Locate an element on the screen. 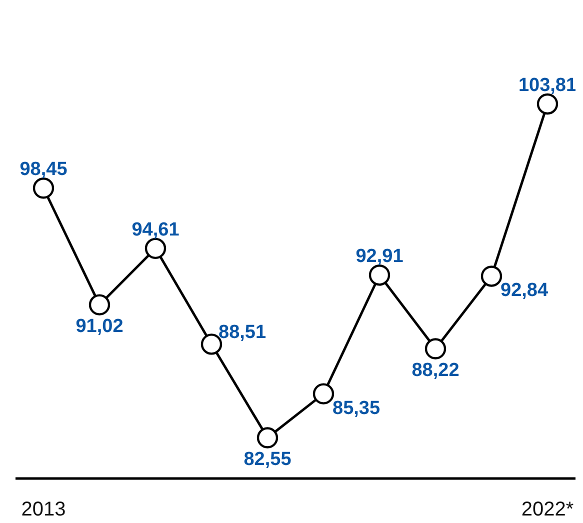  data-label: 85,35 is located at coordinates (356, 408).